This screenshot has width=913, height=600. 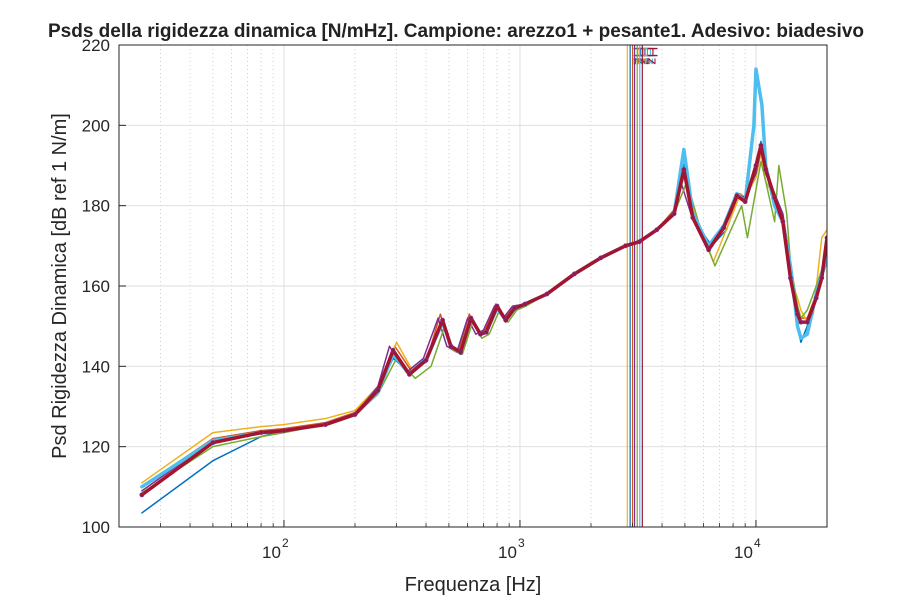 What do you see at coordinates (96, 125) in the screenshot?
I see `y-tick-label: 200` at bounding box center [96, 125].